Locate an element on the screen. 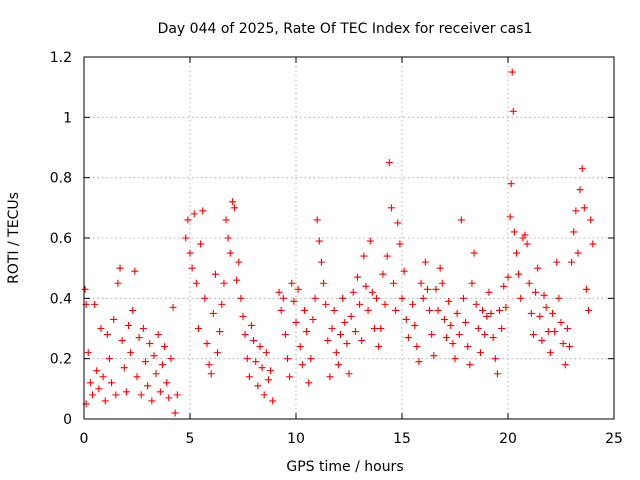 Image resolution: width=640 pixels, height=480 pixels. x-axis-label: GPS time / hours is located at coordinates (344, 467).